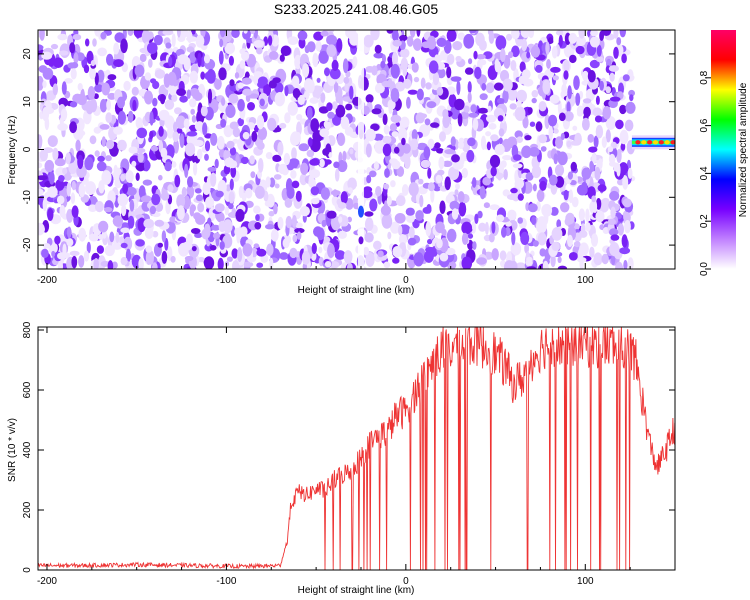 The width and height of the screenshot is (750, 600). What do you see at coordinates (226, 280) in the screenshot?
I see `spectrogram-x-tick-label: -100` at bounding box center [226, 280].